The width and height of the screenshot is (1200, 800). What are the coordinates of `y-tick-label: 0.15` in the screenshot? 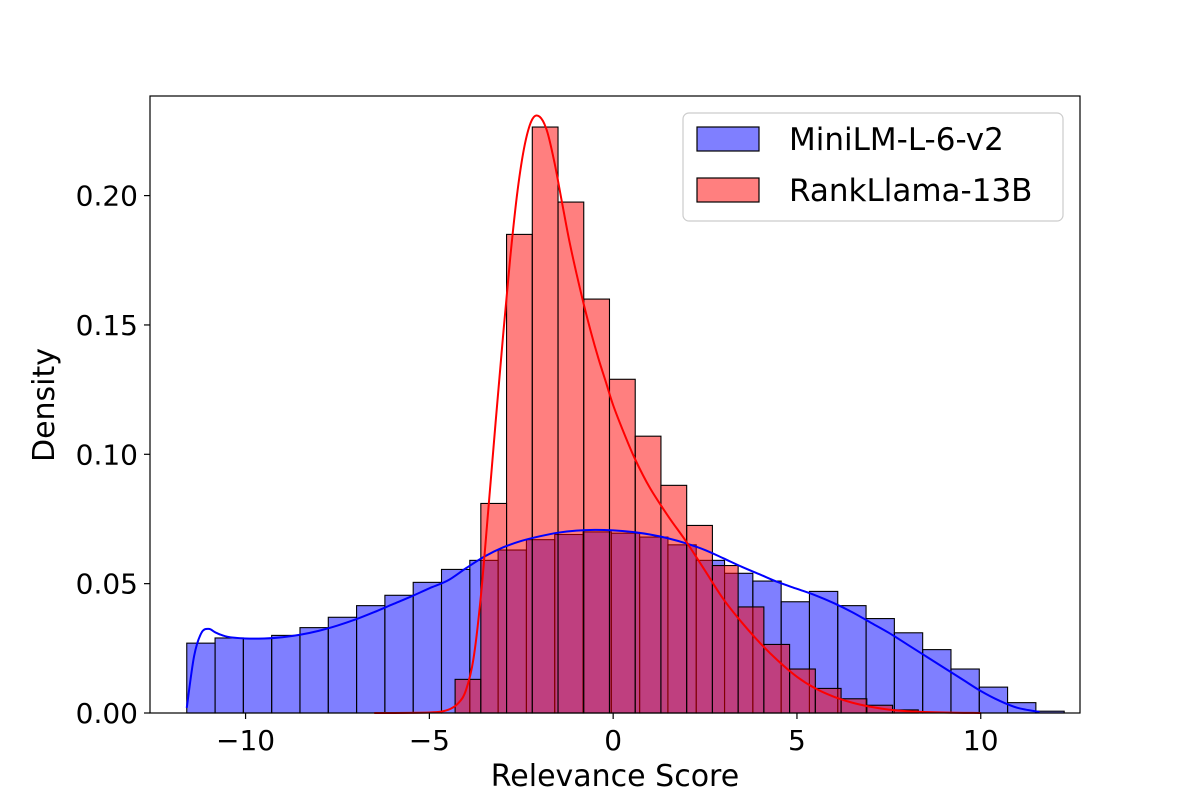 It's located at (107, 325).